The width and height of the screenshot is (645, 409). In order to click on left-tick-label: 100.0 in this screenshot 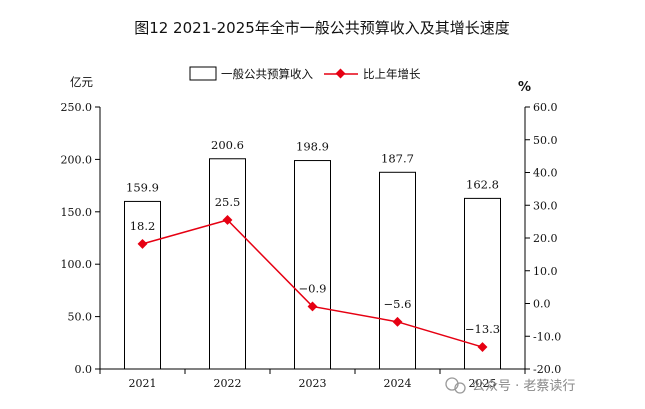, I will do `click(77, 264)`.